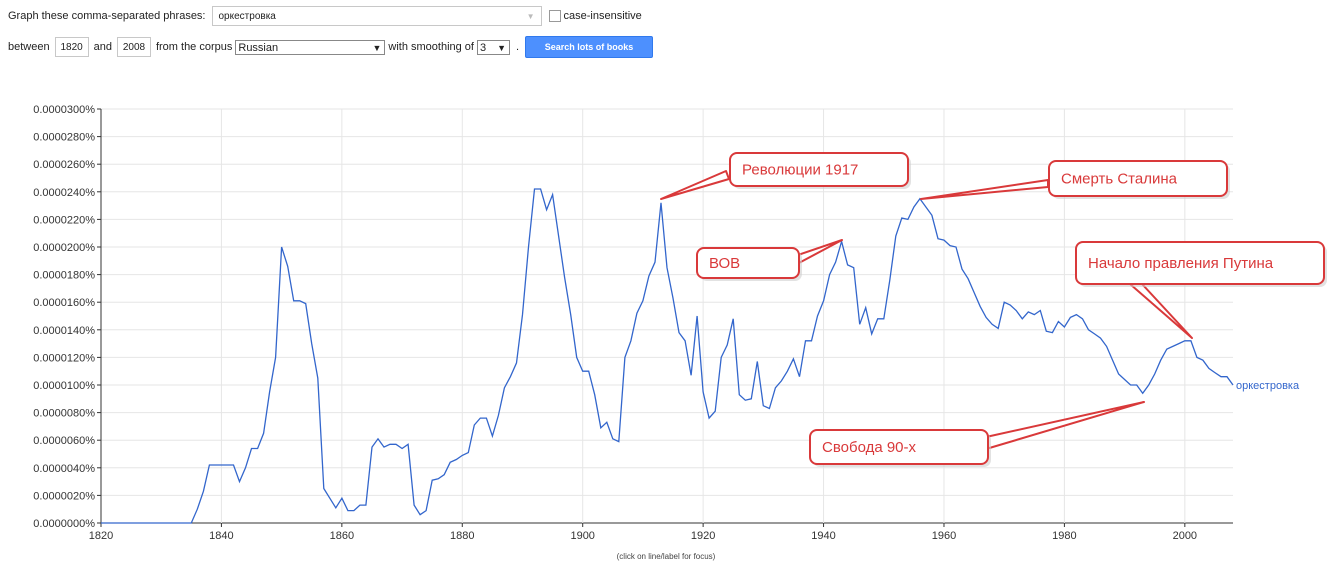 The height and width of the screenshot is (580, 1340). What do you see at coordinates (221, 536) in the screenshot?
I see `x-tick-label: 1840` at bounding box center [221, 536].